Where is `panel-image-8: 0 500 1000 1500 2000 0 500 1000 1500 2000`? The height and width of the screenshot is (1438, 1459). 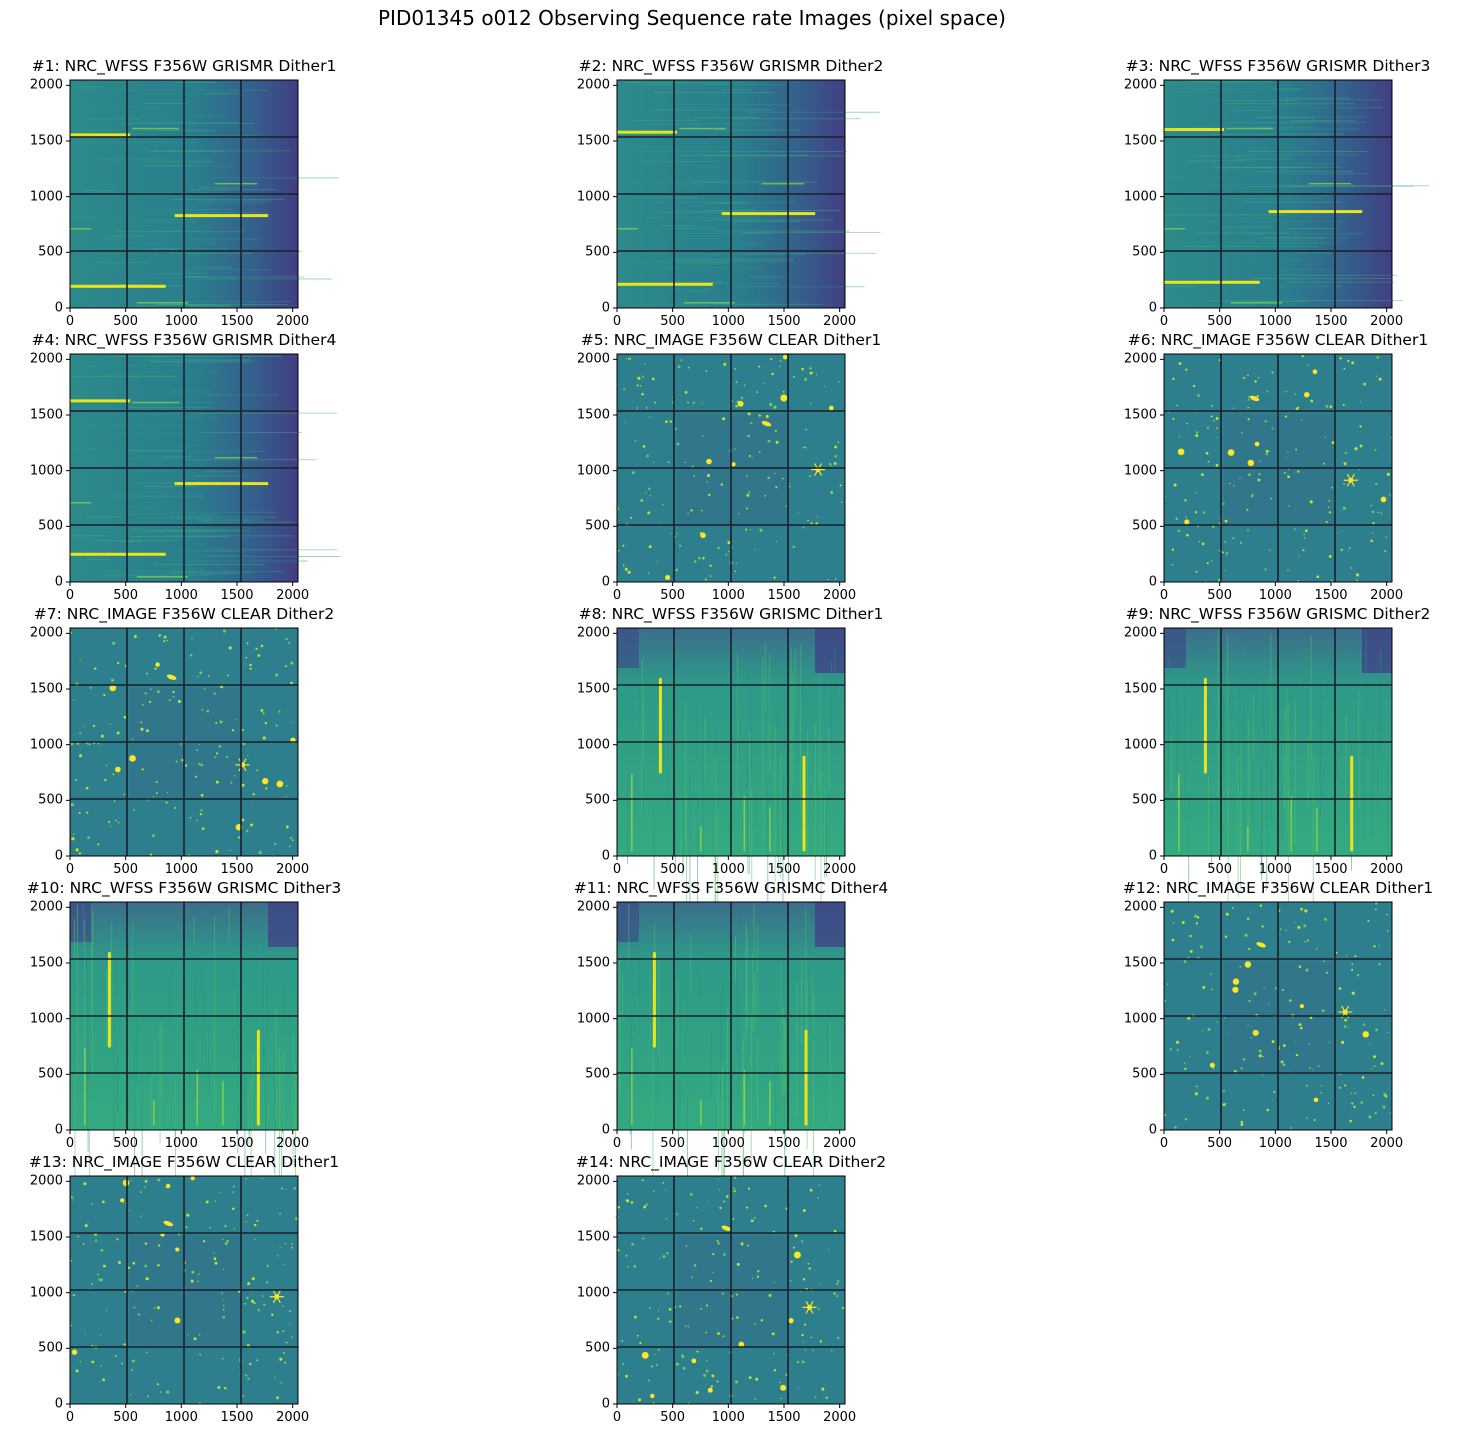
panel-image-8: 0 500 1000 1500 2000 0 500 1000 1500 2000 is located at coordinates (716, 802).